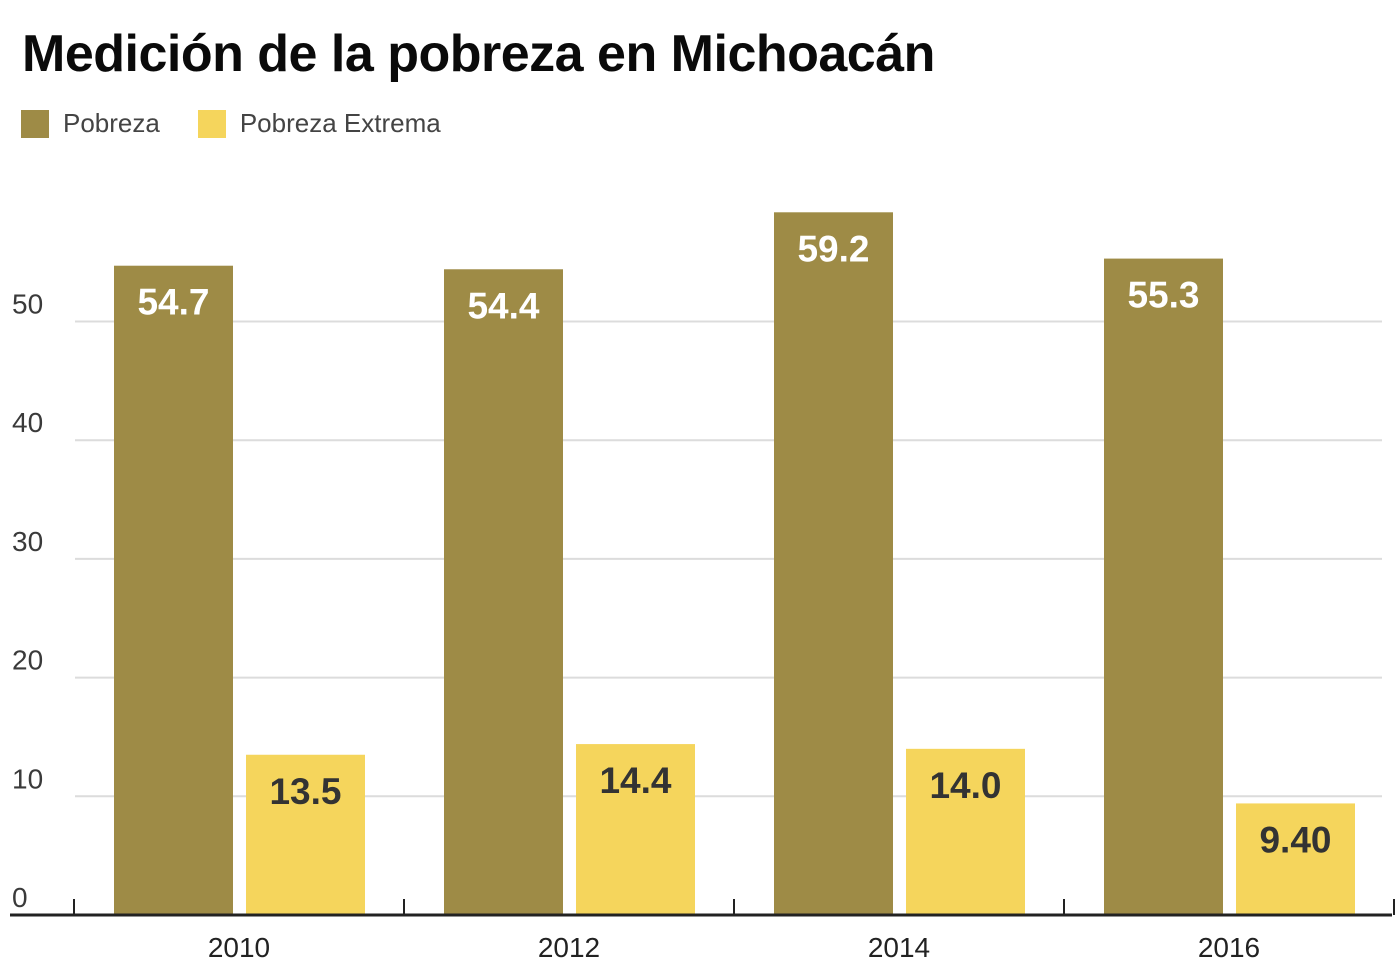 This screenshot has height=970, width=1400. What do you see at coordinates (111, 123) in the screenshot?
I see `legend-label-pobreza: Pobreza` at bounding box center [111, 123].